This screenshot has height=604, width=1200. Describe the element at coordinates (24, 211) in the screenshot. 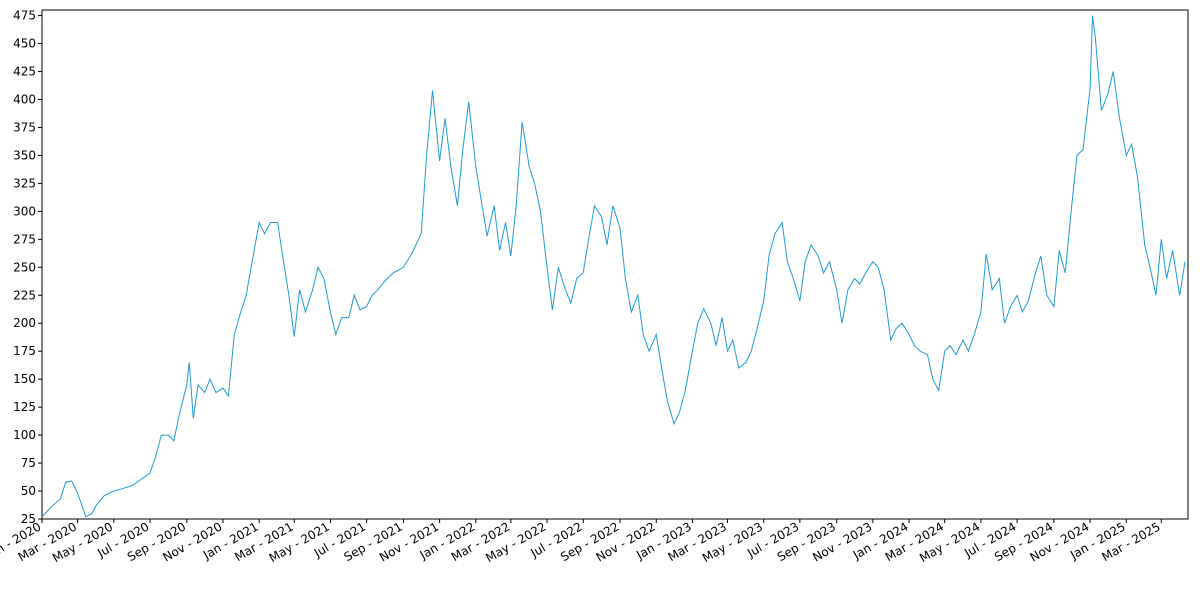

I see `y-tick-label: 300` at that location.